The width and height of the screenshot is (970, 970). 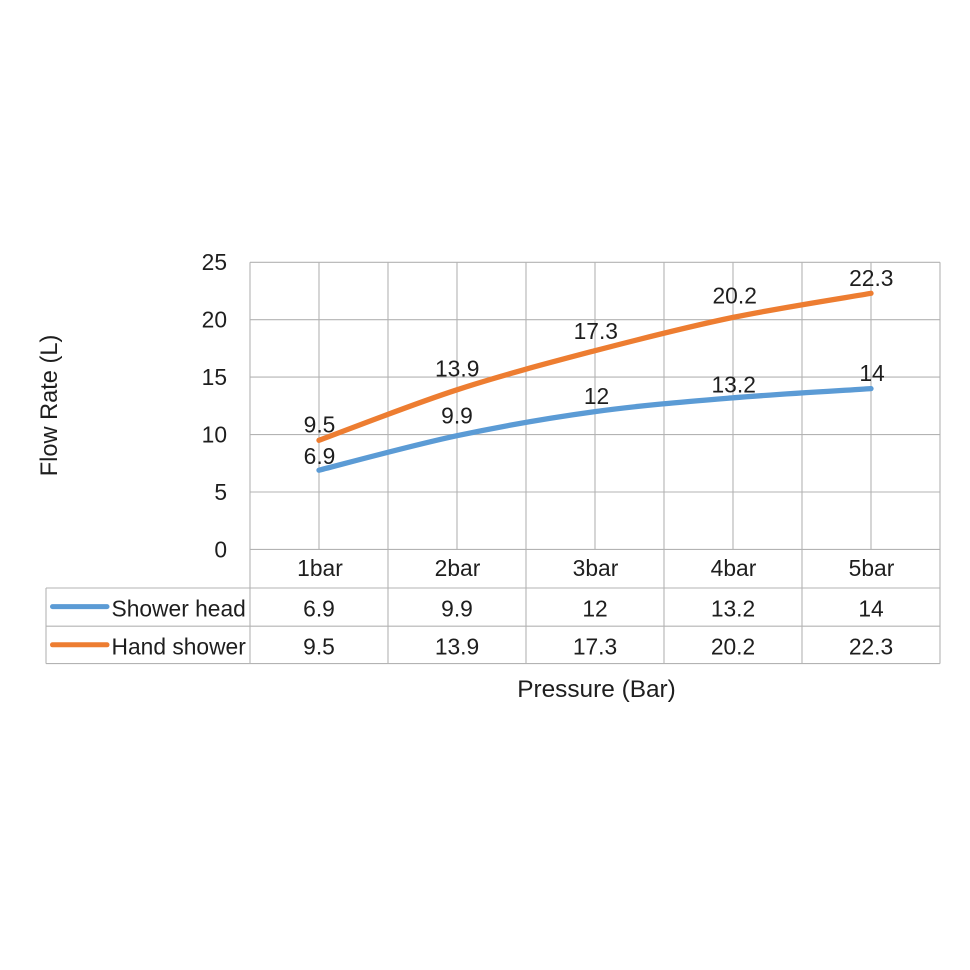 What do you see at coordinates (214, 377) in the screenshot?
I see `svg-text: 15` at bounding box center [214, 377].